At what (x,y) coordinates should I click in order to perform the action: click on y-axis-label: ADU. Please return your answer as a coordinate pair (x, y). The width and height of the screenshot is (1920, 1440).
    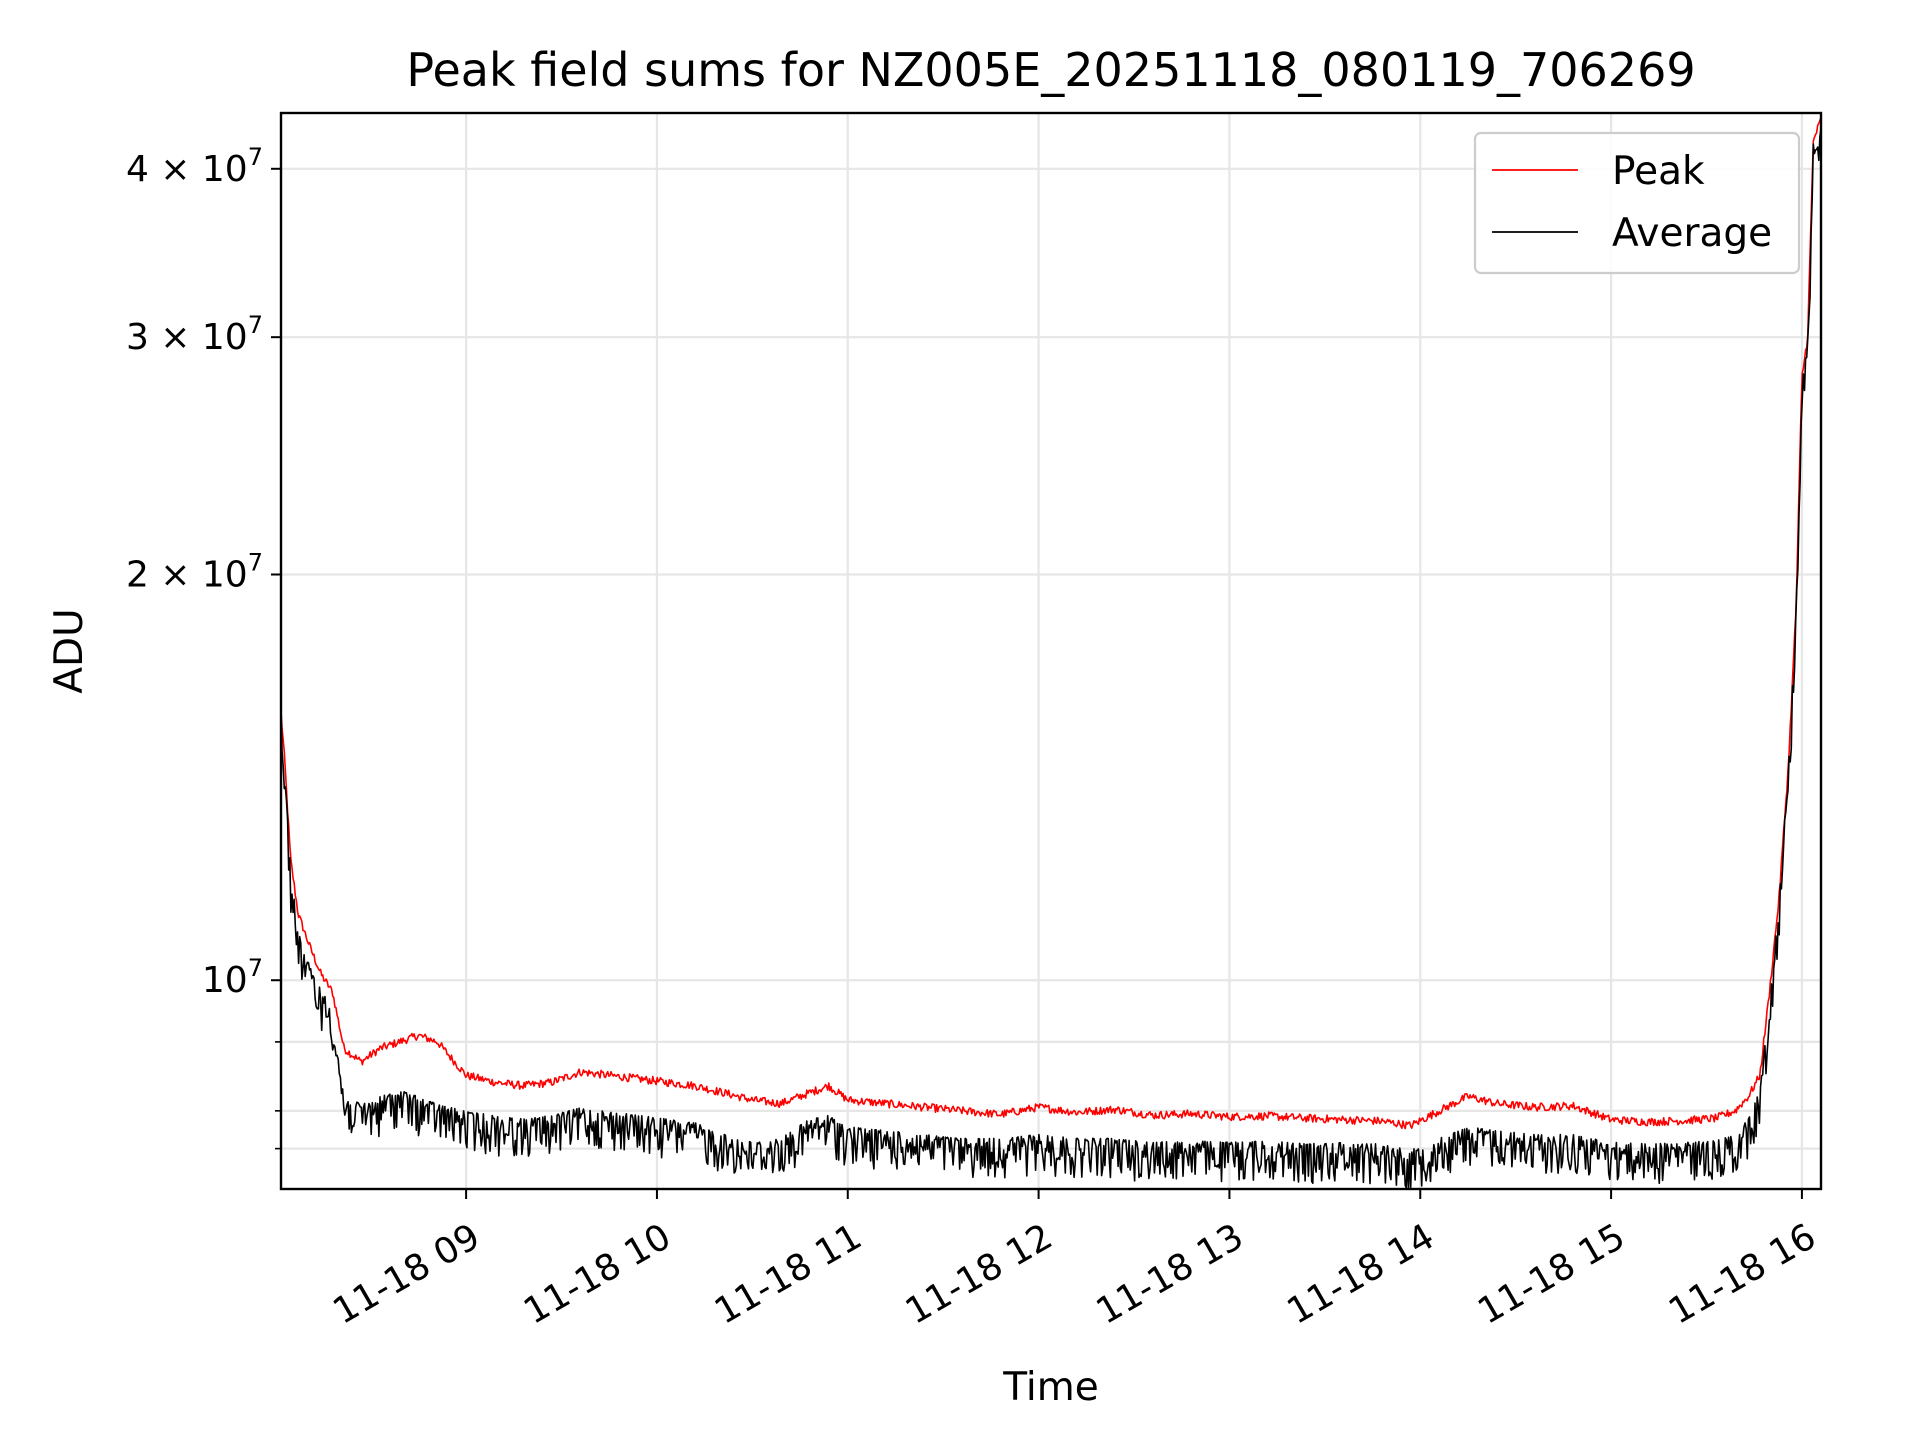
    Looking at the image, I should click on (69, 650).